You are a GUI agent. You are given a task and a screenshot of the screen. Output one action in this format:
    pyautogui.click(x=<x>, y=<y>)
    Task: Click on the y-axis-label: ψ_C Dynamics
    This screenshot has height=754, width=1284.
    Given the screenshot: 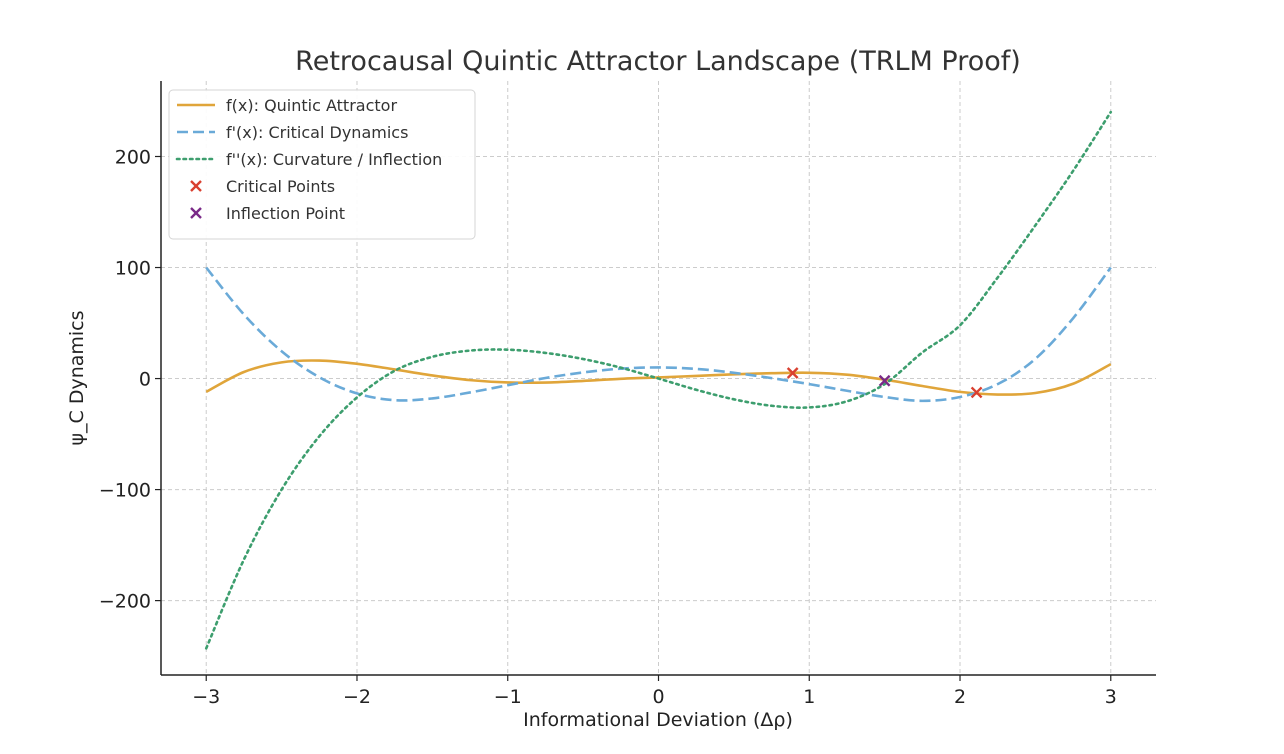 What is the action you would take?
    pyautogui.click(x=77, y=377)
    